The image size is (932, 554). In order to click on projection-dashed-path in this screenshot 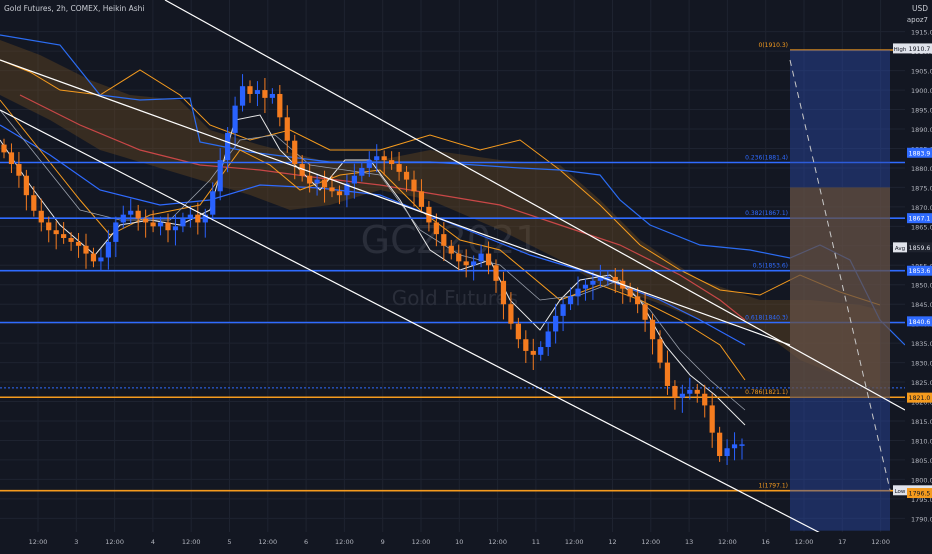, I will do `click(840, 275)`.